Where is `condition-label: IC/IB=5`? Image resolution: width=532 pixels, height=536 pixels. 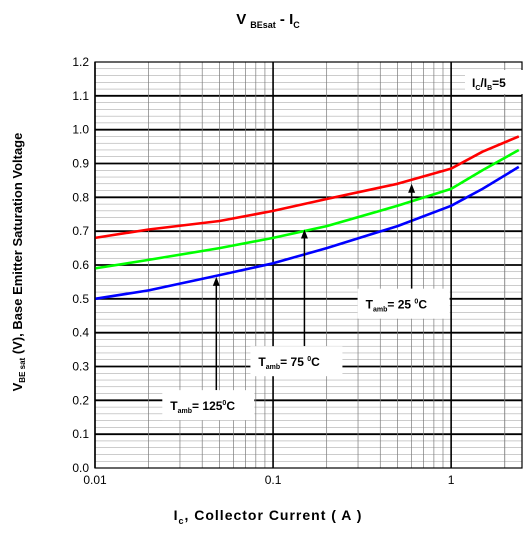
condition-label: IC/IB=5 is located at coordinates (489, 84).